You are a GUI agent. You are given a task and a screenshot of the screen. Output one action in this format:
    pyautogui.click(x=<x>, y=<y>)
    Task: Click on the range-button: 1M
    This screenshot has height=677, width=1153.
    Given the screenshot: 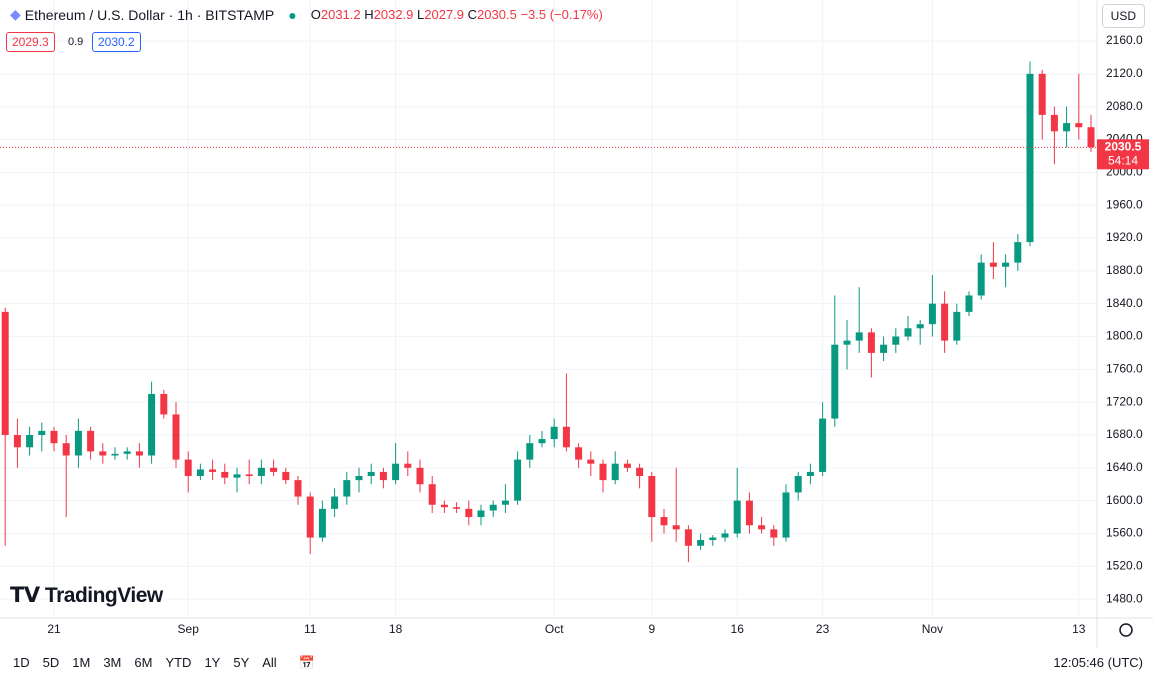 What is the action you would take?
    pyautogui.click(x=81, y=662)
    